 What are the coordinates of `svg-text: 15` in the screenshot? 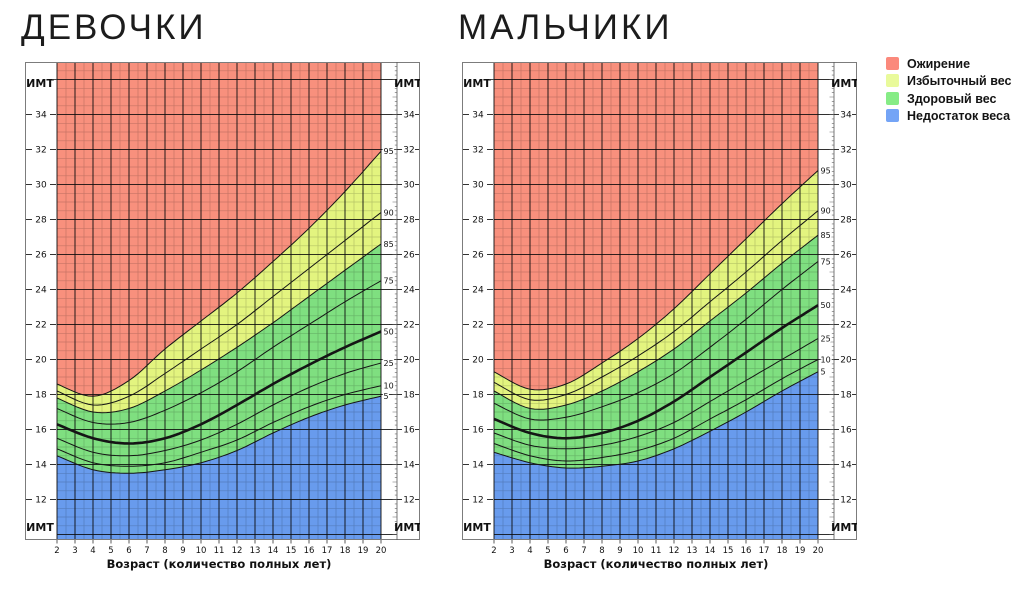 It's located at (728, 551).